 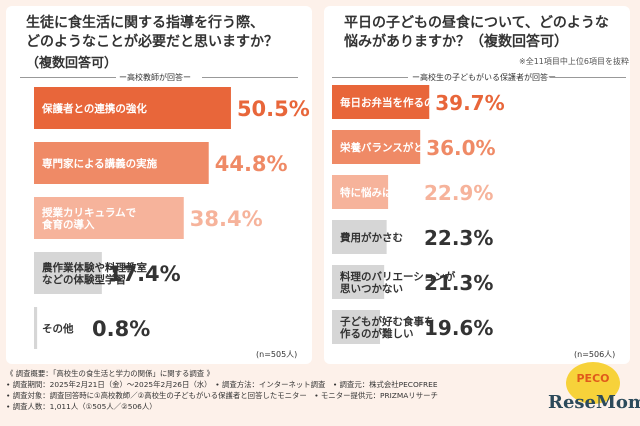 I want to click on right-category-label-6-1: 子どもが好む食事を, so click(x=387, y=321).